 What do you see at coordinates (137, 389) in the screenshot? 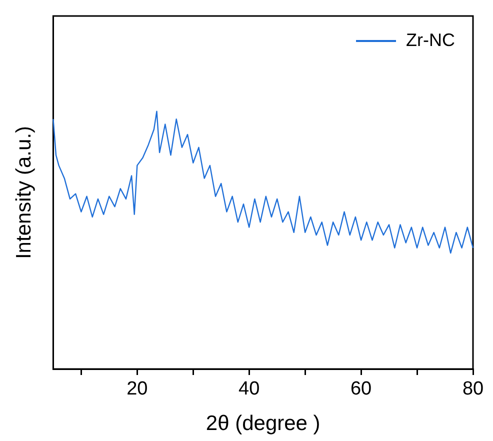
I see `x-tick-label: 20` at bounding box center [137, 389].